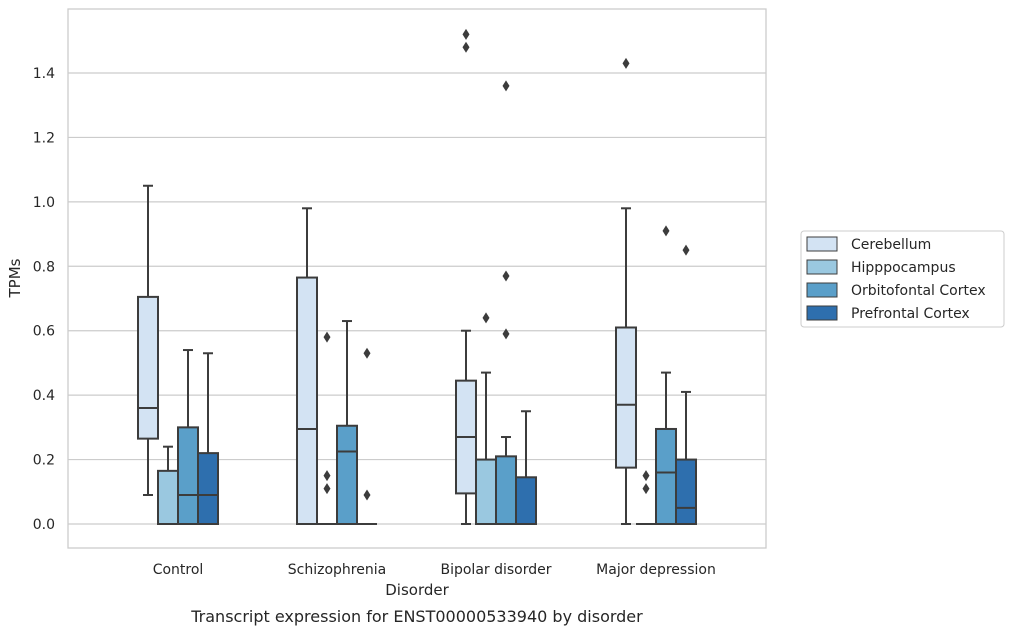 Image resolution: width=1014 pixels, height=634 pixels. Describe the element at coordinates (44, 299) in the screenshot. I see `y-axis-ticks: 0.0 0.2 0.4 0.6 0.8 1.0 1.2 1.4` at that location.